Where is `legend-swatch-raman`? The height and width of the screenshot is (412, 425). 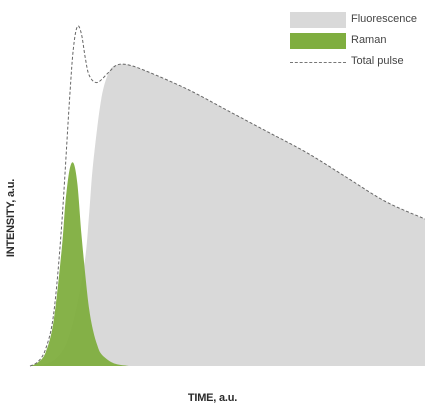 legend-swatch-raman is located at coordinates (318, 41).